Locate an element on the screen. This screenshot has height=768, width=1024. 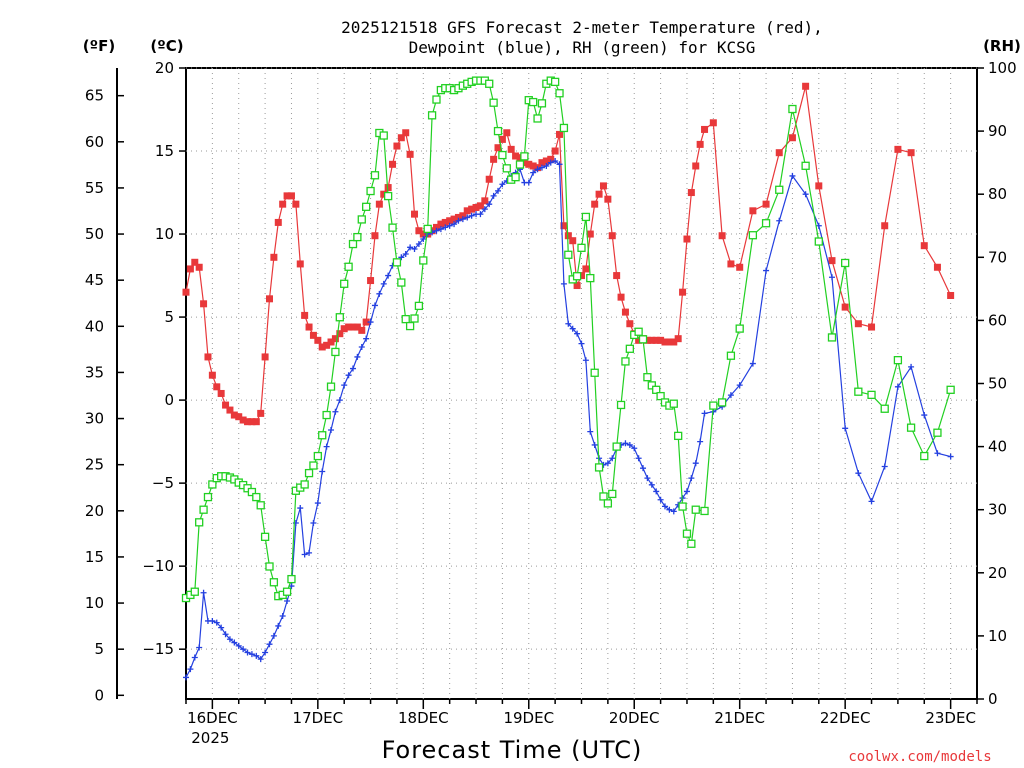
celsius-tick-label: 15 is located at coordinates (164, 151).